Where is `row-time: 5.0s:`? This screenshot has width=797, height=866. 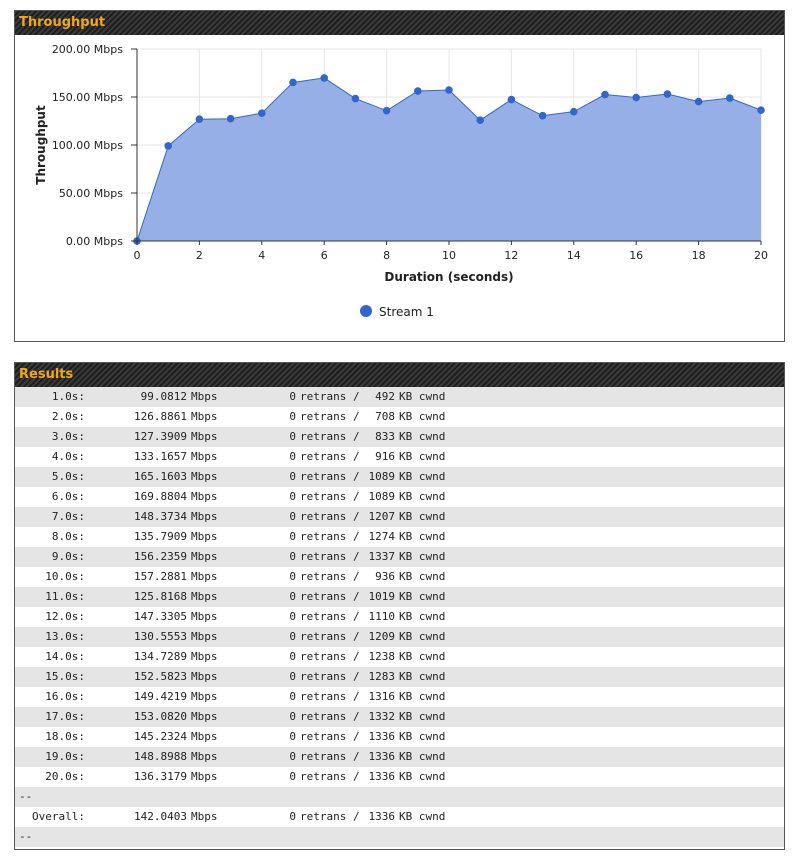 row-time: 5.0s: is located at coordinates (68, 476).